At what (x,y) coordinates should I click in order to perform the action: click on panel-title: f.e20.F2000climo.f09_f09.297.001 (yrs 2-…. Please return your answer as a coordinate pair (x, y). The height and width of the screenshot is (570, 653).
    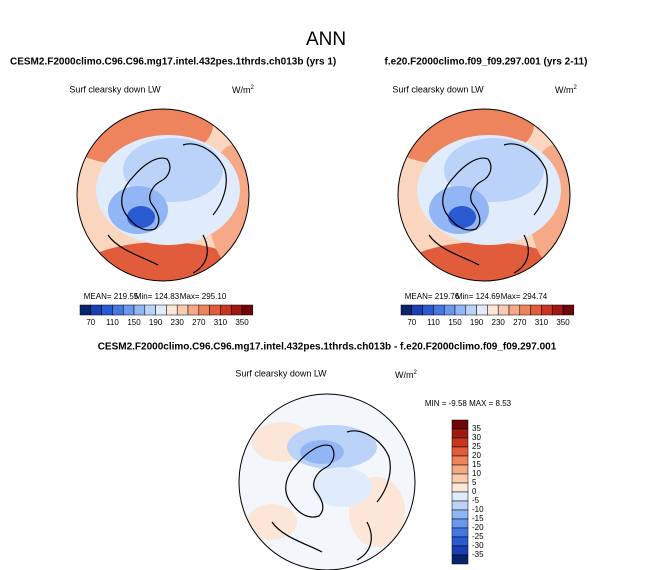
    Looking at the image, I should click on (486, 62).